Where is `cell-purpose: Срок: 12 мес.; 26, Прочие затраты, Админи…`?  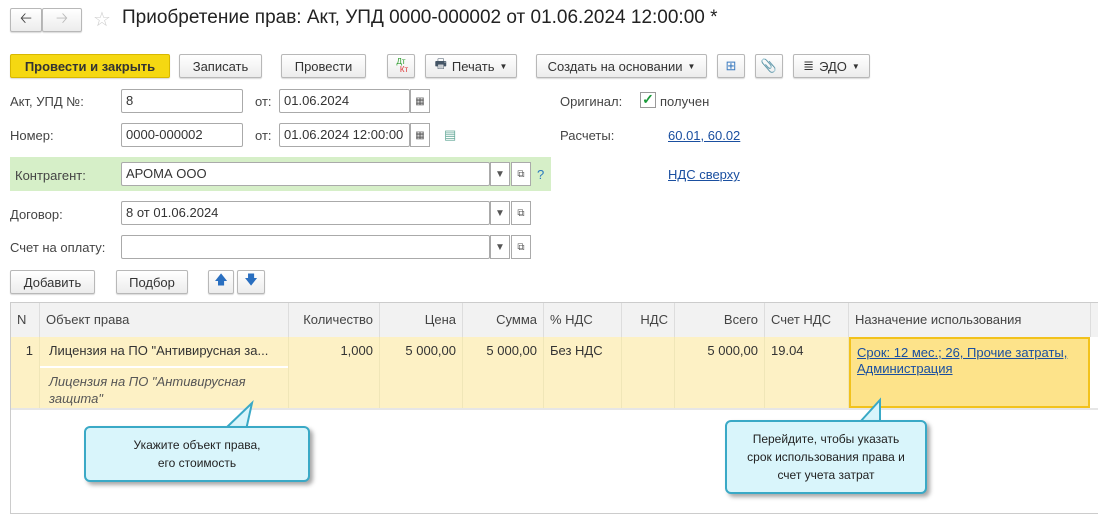 cell-purpose: Срок: 12 мес.; 26, Прочие затраты, Админи… is located at coordinates (969, 372).